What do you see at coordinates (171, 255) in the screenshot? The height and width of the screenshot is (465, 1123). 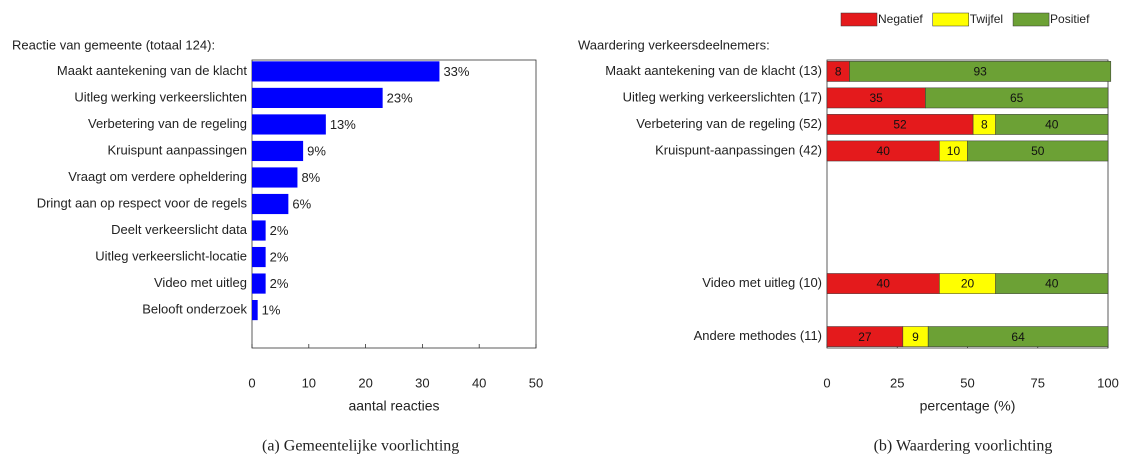 I see `y-tick-label: Uitleg verkeerslicht-locatie` at bounding box center [171, 255].